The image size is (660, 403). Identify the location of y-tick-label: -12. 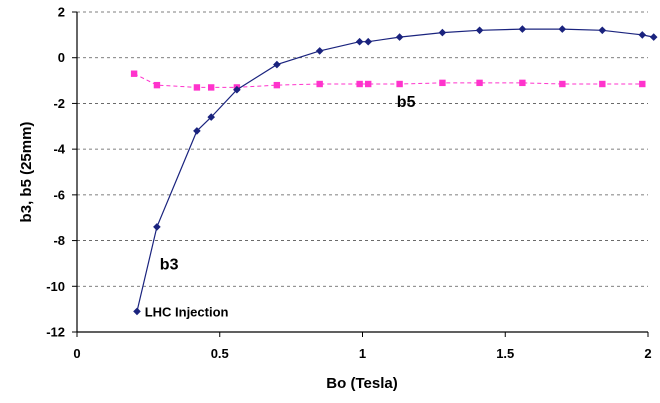
(55, 332).